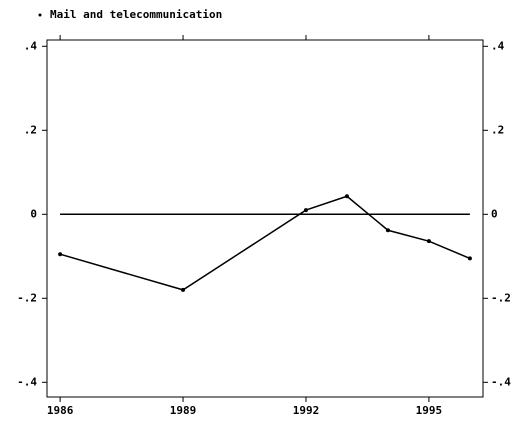  Describe the element at coordinates (501, 381) in the screenshot. I see `y-tick-label-right: -.4` at that location.